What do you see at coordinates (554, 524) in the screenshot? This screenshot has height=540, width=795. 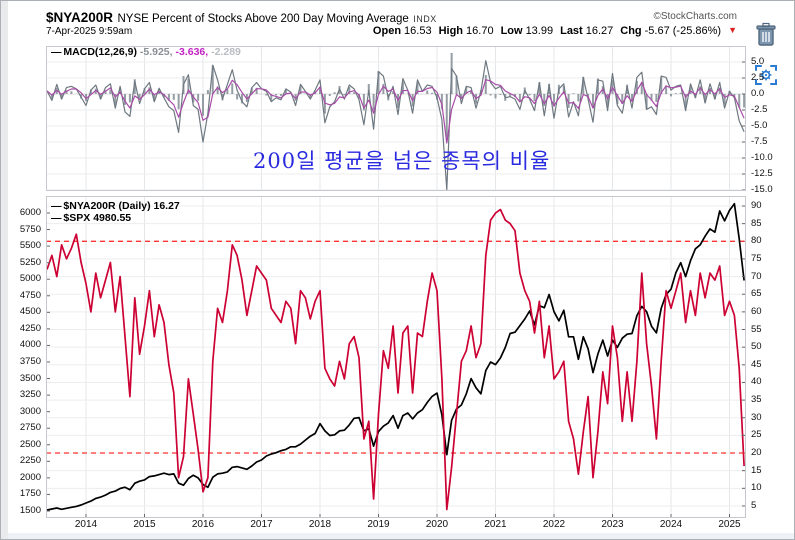 I see `tick-label: 2022` at bounding box center [554, 524].